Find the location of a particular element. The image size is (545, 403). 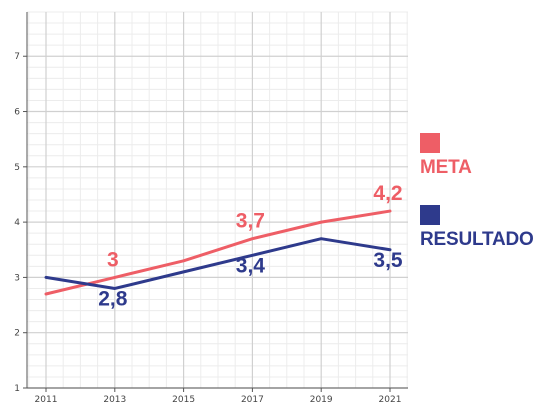

data-label-meta: 4,2 is located at coordinates (387, 193).